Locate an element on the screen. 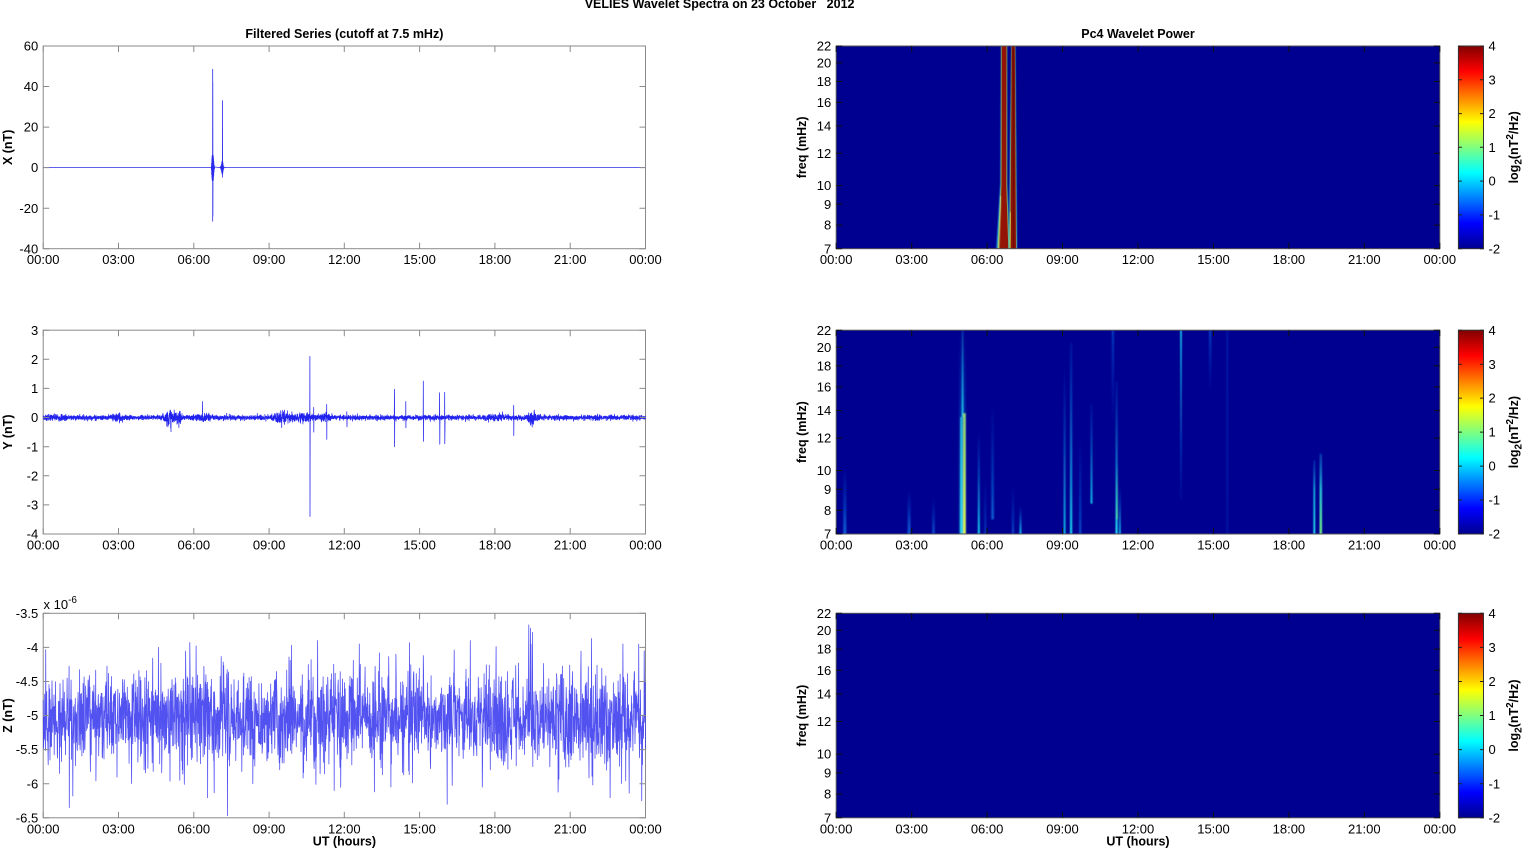  svg-text: 22 is located at coordinates (824, 613).